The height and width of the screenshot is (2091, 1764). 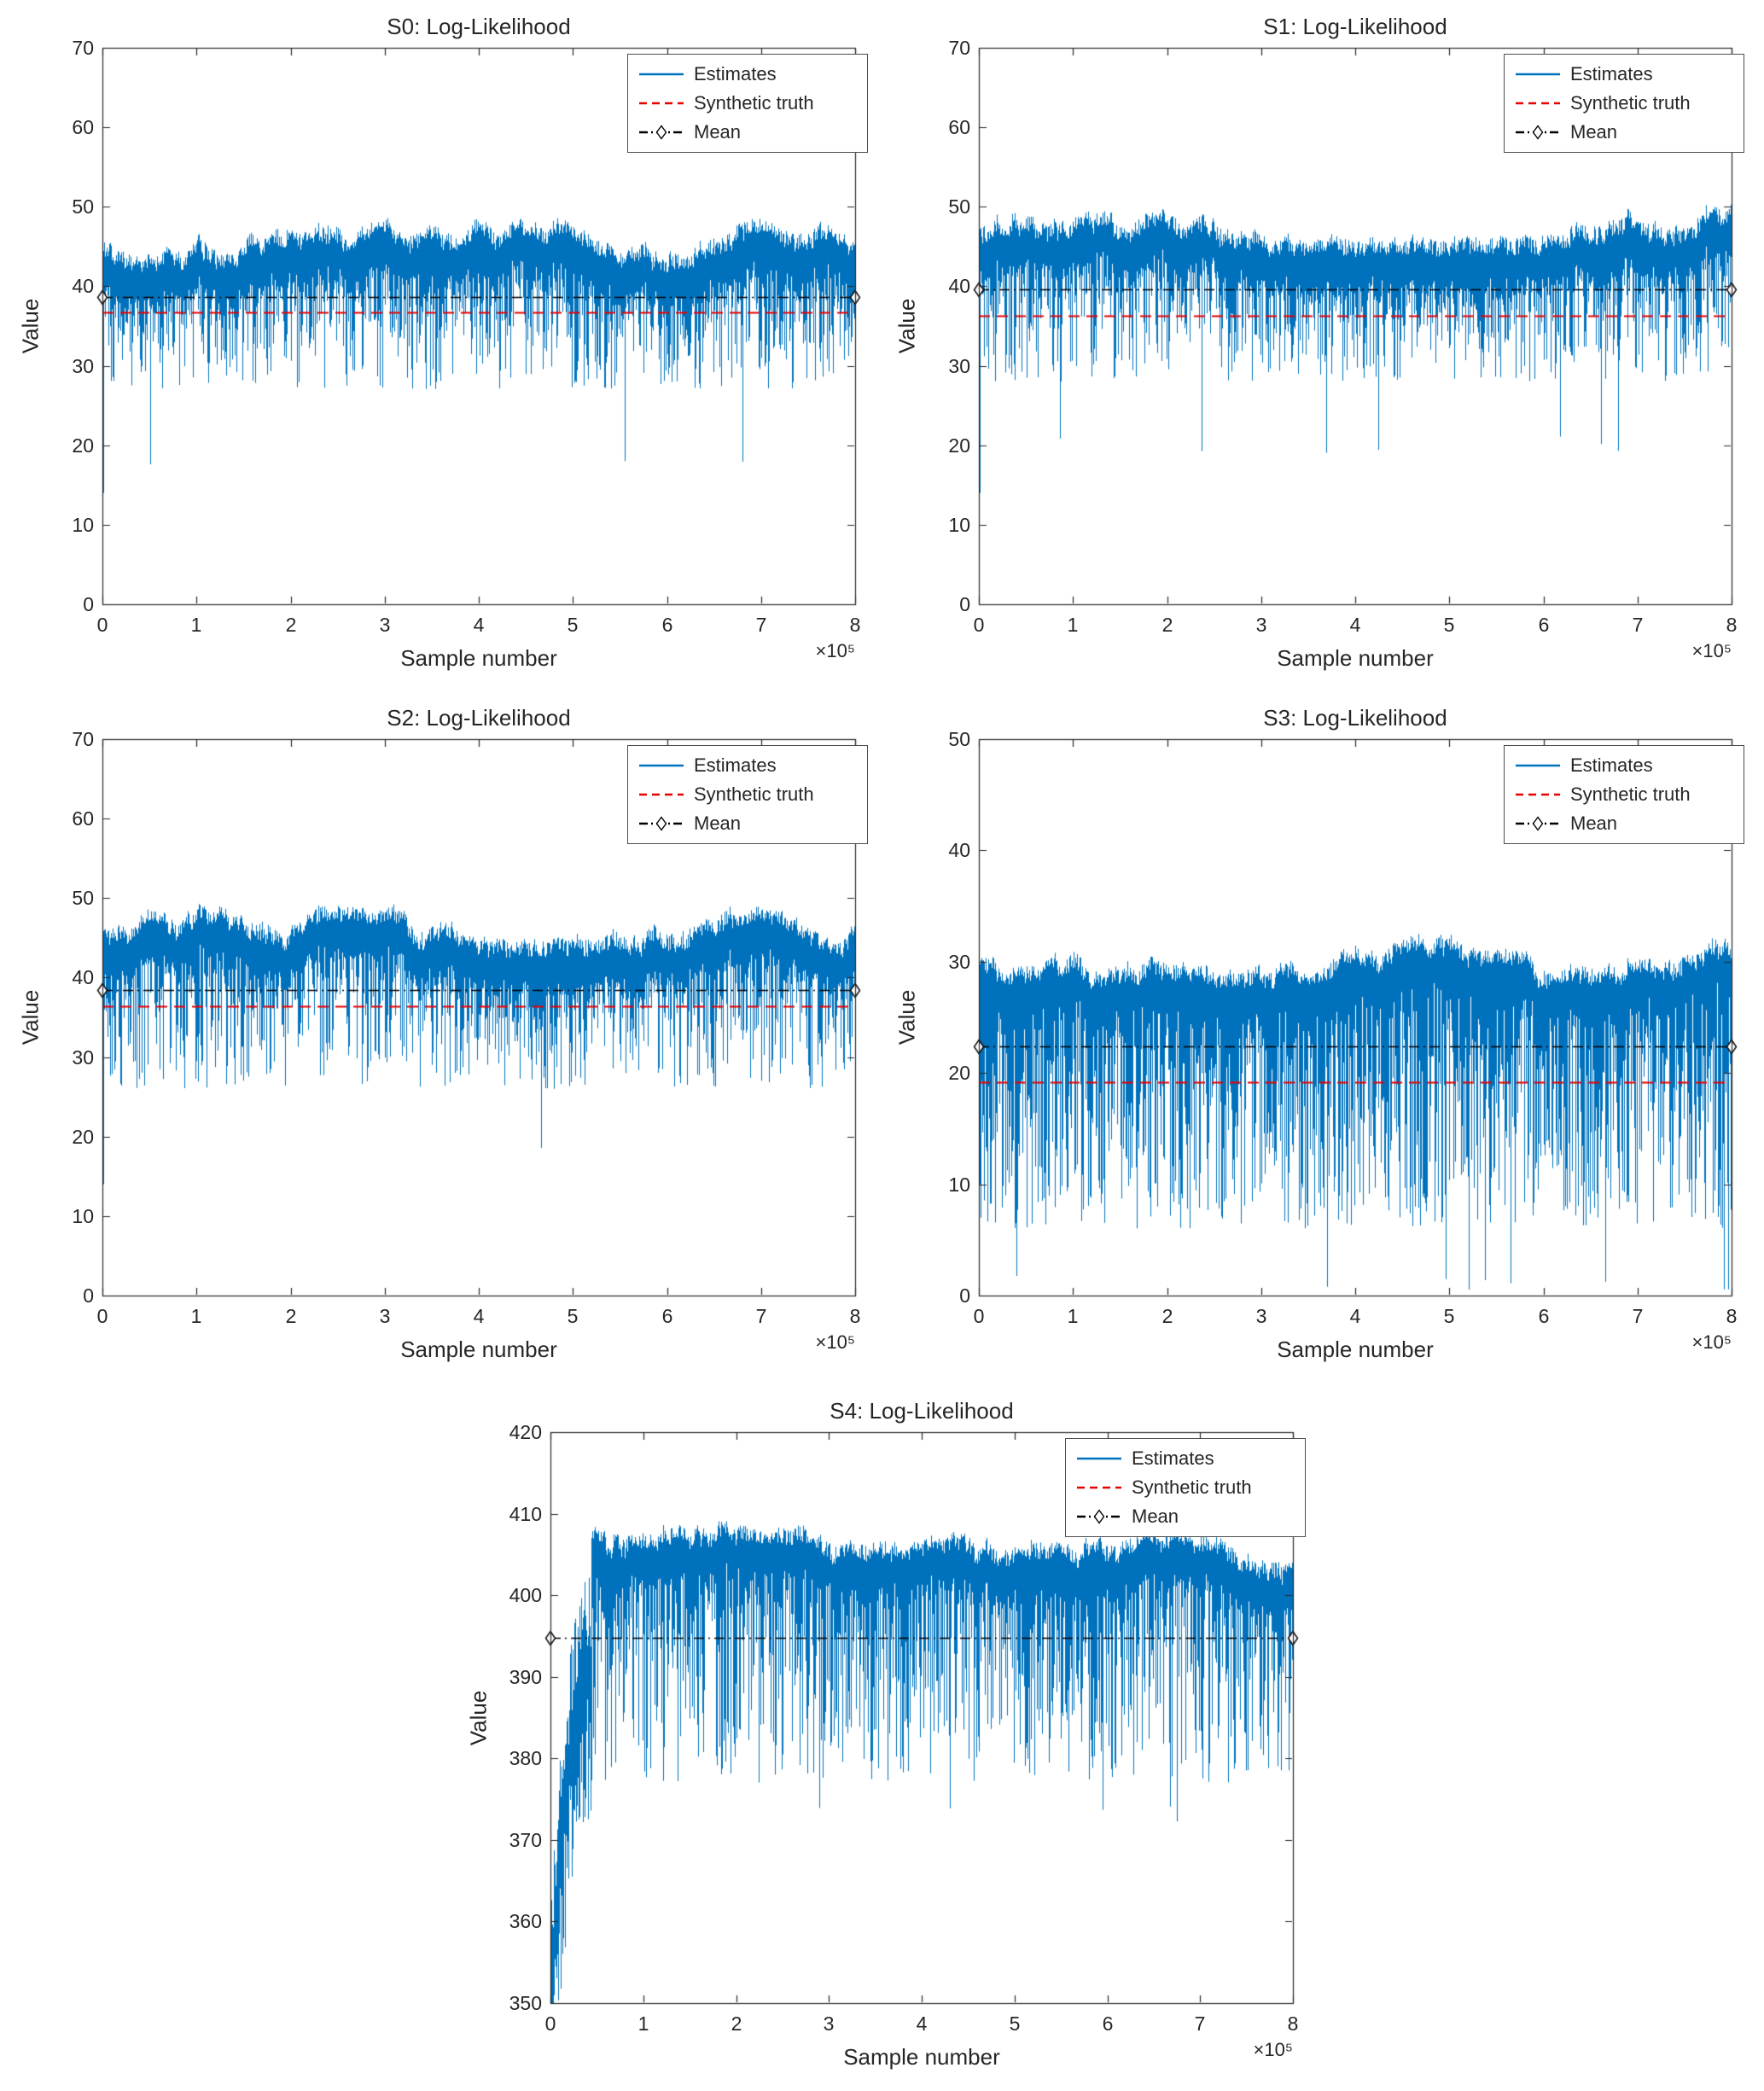 What do you see at coordinates (525, 1758) in the screenshot?
I see `y-tick-label: 380` at bounding box center [525, 1758].